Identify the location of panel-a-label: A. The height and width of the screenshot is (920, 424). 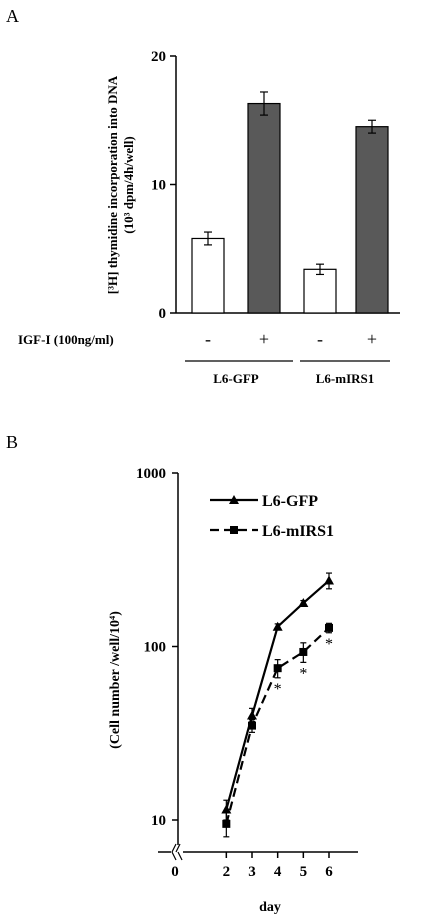
(12, 16).